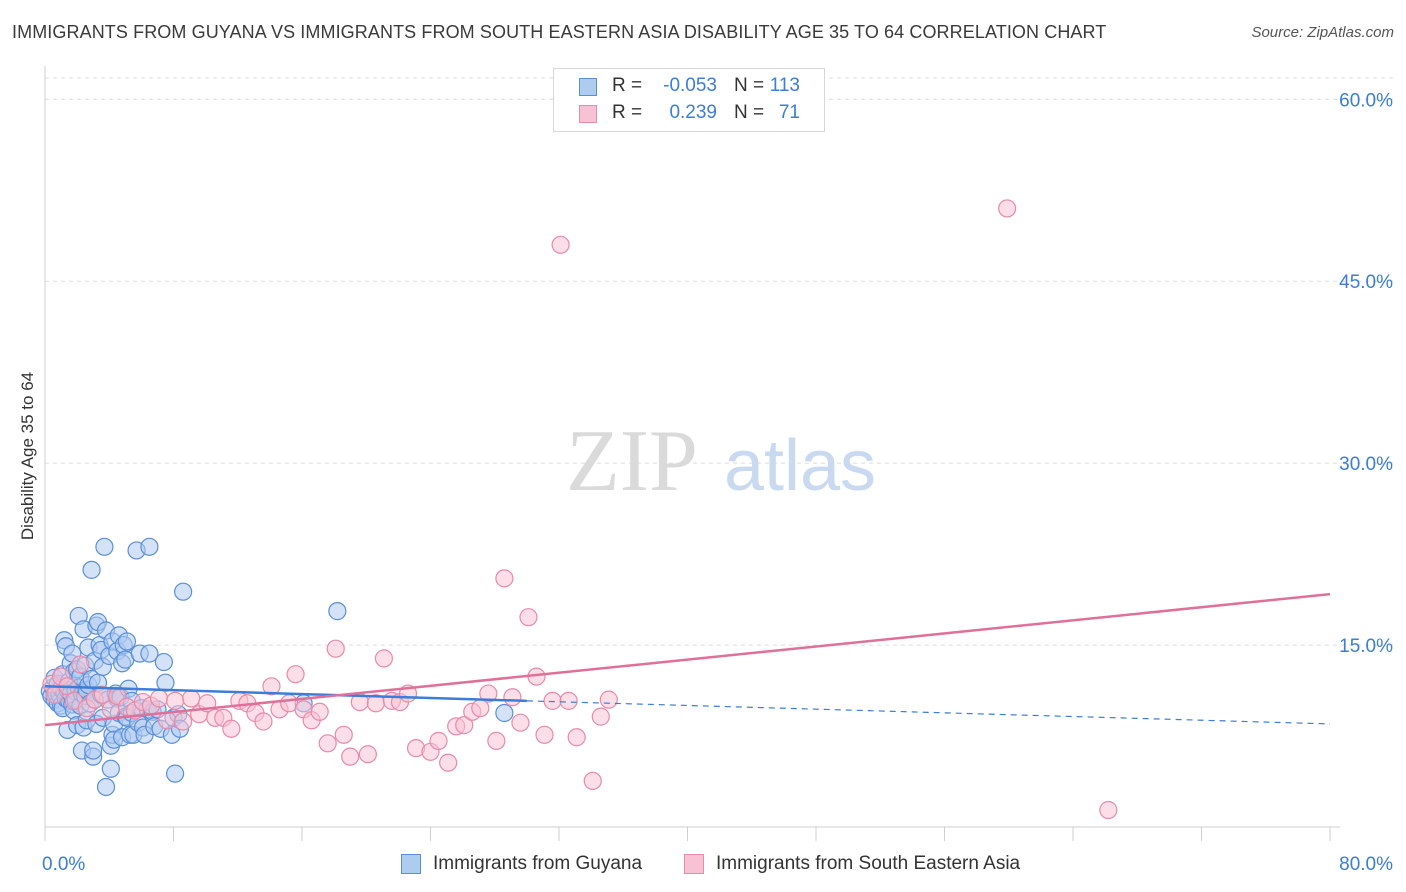 The height and width of the screenshot is (892, 1406). I want to click on y-tick-label: 15.0%, so click(1366, 646).